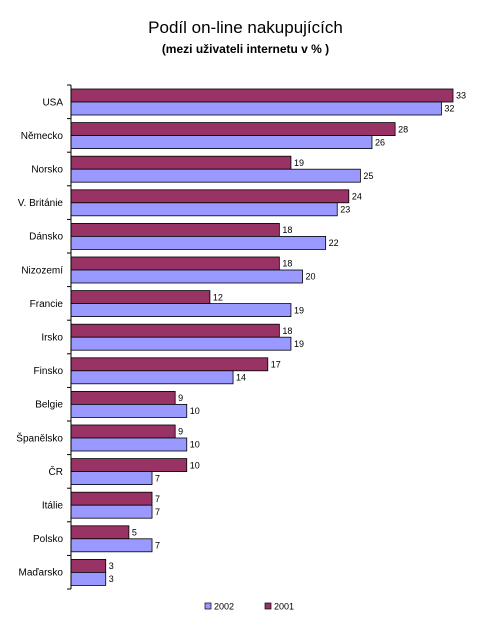 The image size is (491, 623). I want to click on bar-francie-2001, so click(140, 297).